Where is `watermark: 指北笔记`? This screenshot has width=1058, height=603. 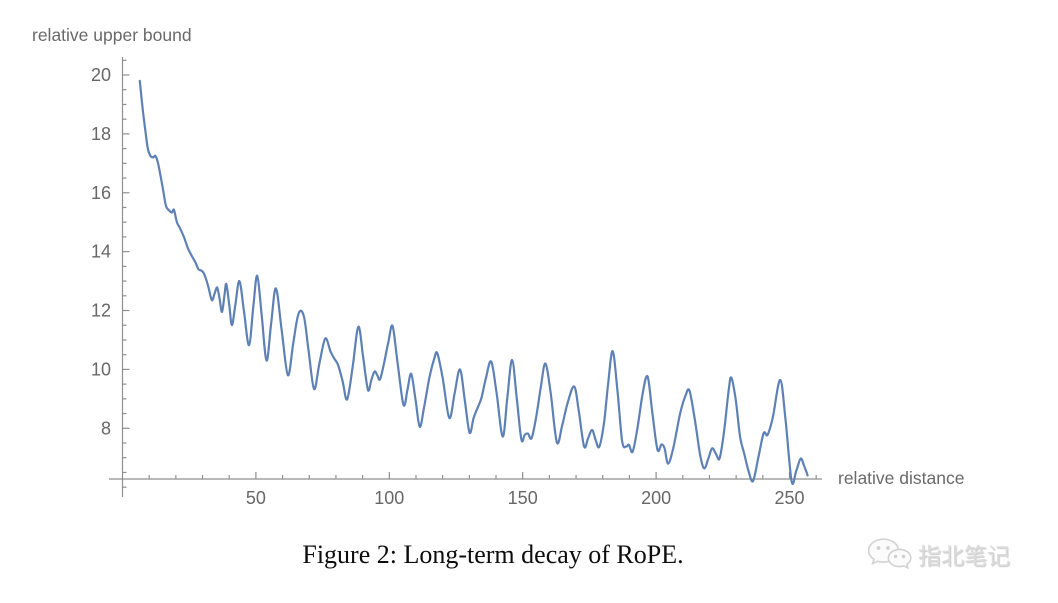
watermark: 指北笔记 is located at coordinates (938, 554).